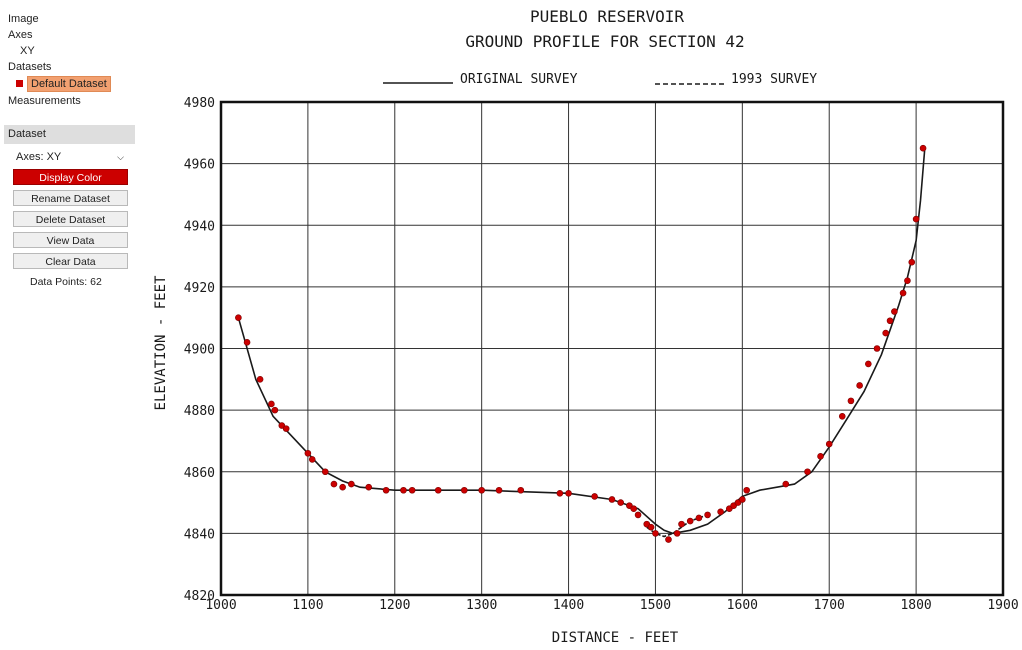  What do you see at coordinates (70, 177) in the screenshot?
I see `display-color-button: Display Color` at bounding box center [70, 177].